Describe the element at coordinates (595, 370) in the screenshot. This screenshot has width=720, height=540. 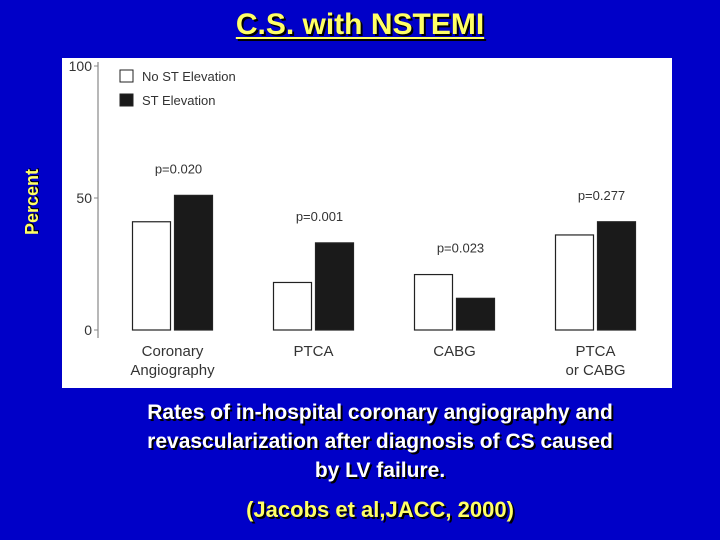
I see `x-category-label: or CABG` at that location.